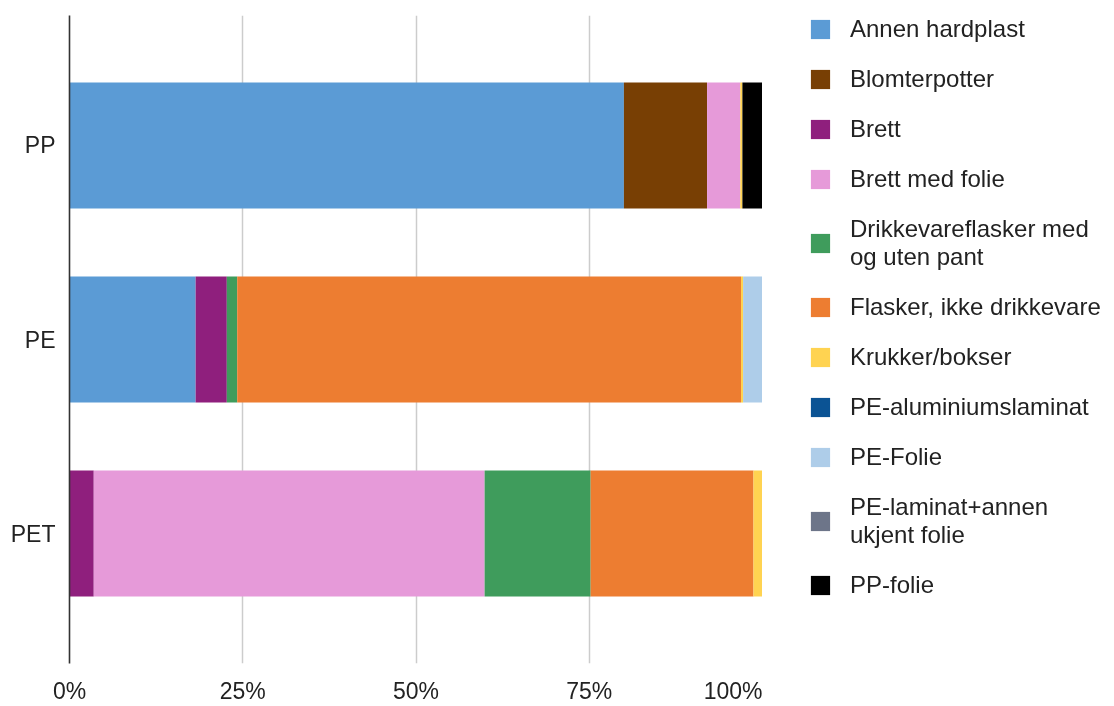 The image size is (1114, 706). I want to click on legend-label: PE-Folie, so click(896, 457).